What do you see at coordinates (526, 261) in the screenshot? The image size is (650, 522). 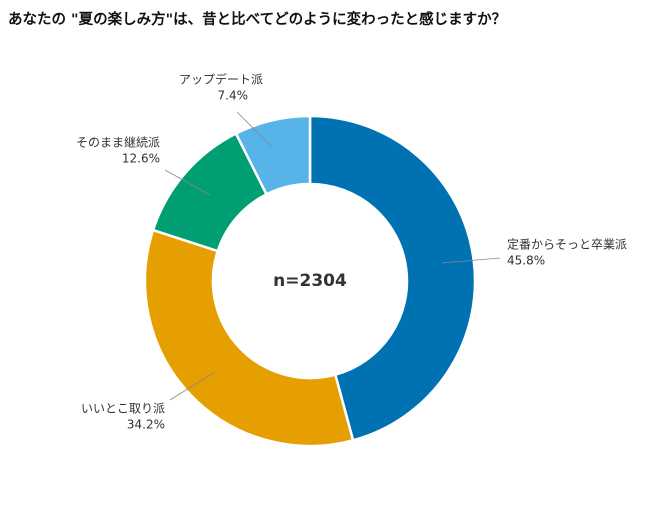 I see `value-label: 45.8%` at bounding box center [526, 261].